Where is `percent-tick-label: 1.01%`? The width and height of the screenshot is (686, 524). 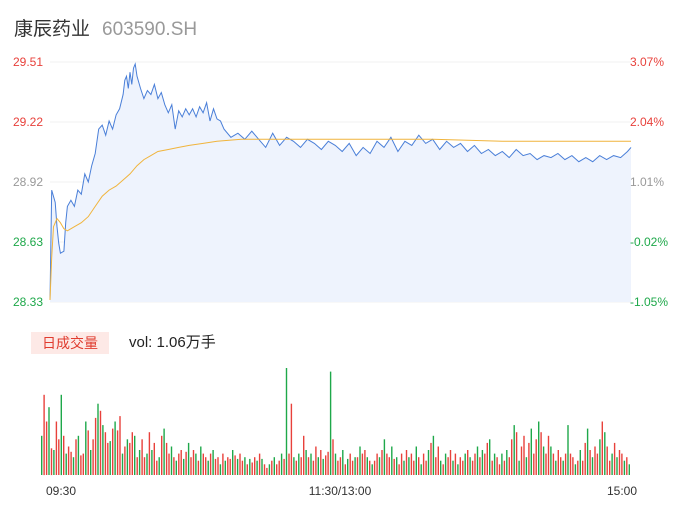
percent-tick-label: 1.01% is located at coordinates (647, 182).